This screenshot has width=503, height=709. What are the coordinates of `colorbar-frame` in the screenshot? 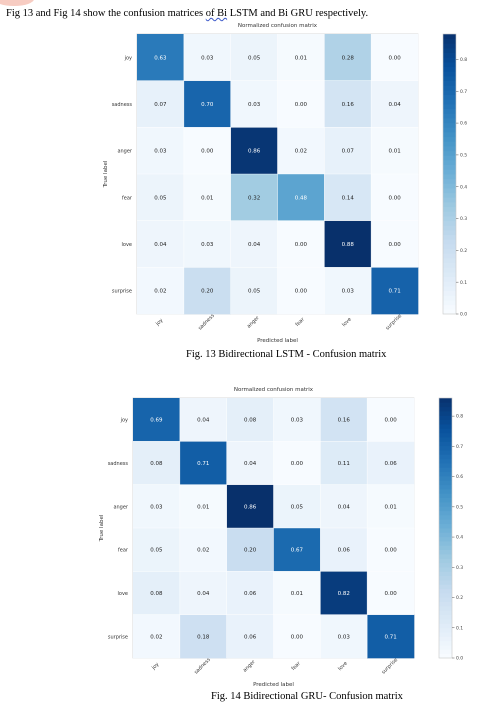 It's located at (445, 528).